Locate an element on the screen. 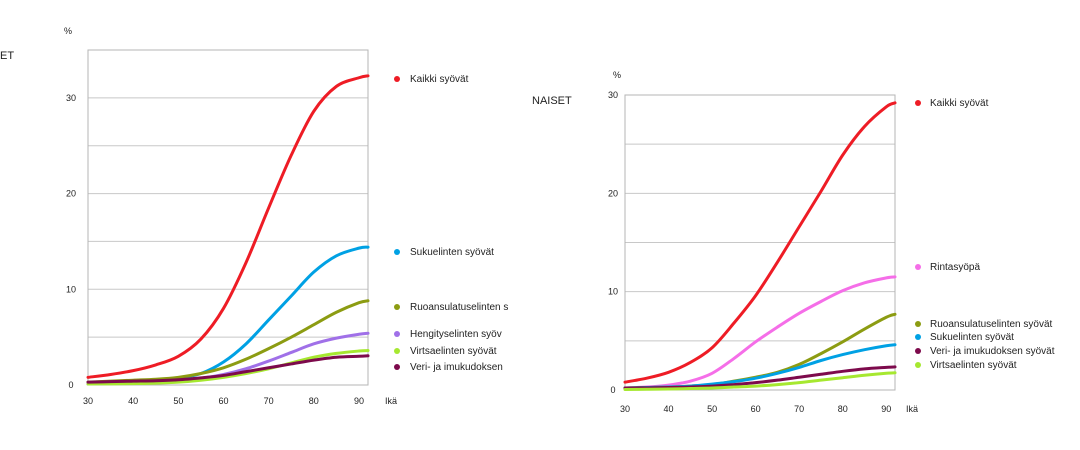 The width and height of the screenshot is (1080, 450). men-legend-label-2: Sukuelinten syövät is located at coordinates (452, 252).